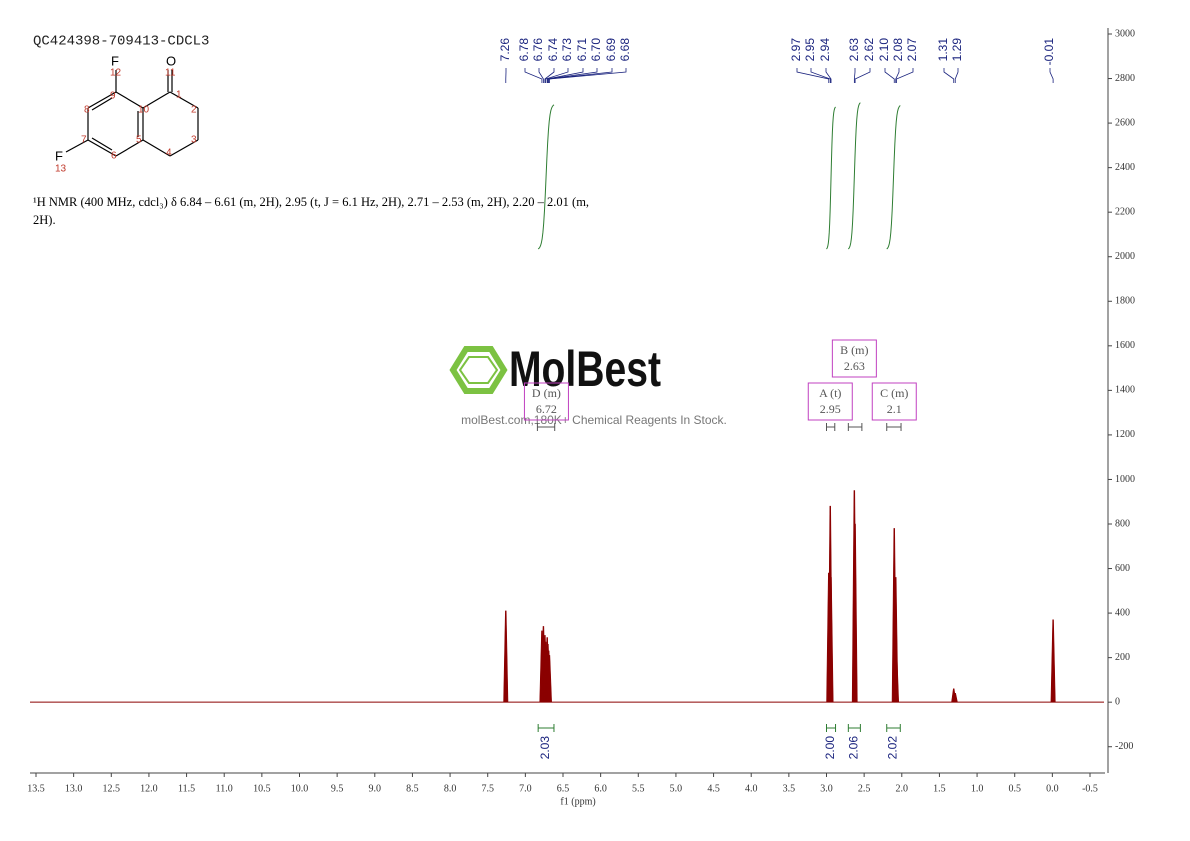  I want to click on x-tick-label: 10.0, so click(300, 788).